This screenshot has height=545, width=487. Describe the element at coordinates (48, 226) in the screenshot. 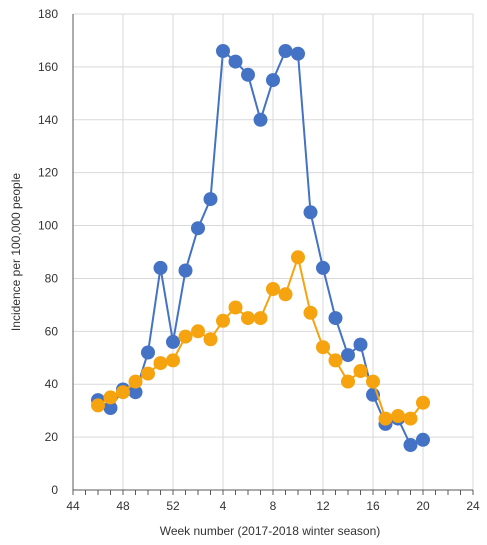

I see `y-tick-label: 100` at that location.